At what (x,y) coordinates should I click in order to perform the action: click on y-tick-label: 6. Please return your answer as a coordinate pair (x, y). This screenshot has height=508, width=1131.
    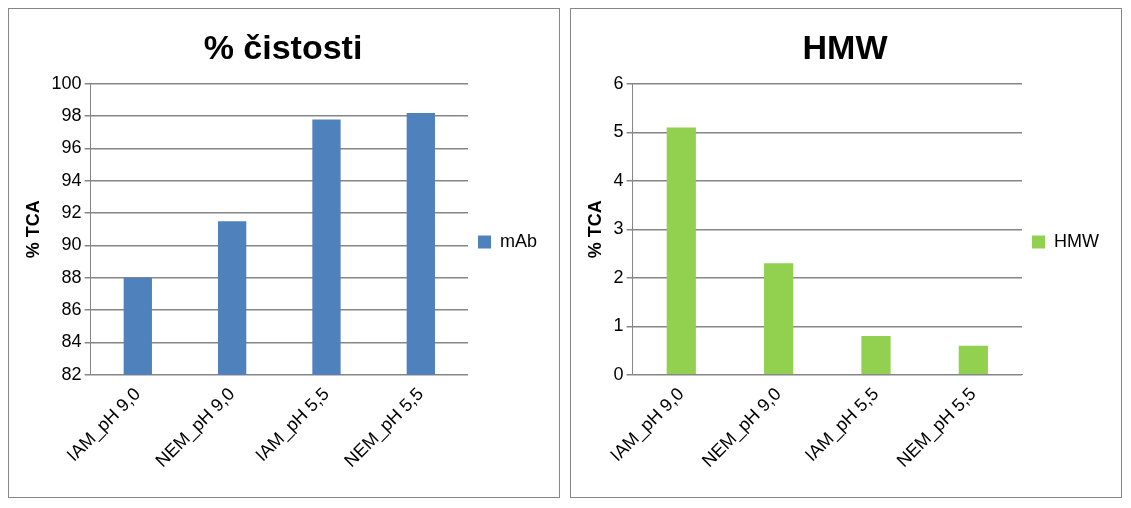
    Looking at the image, I should click on (618, 82).